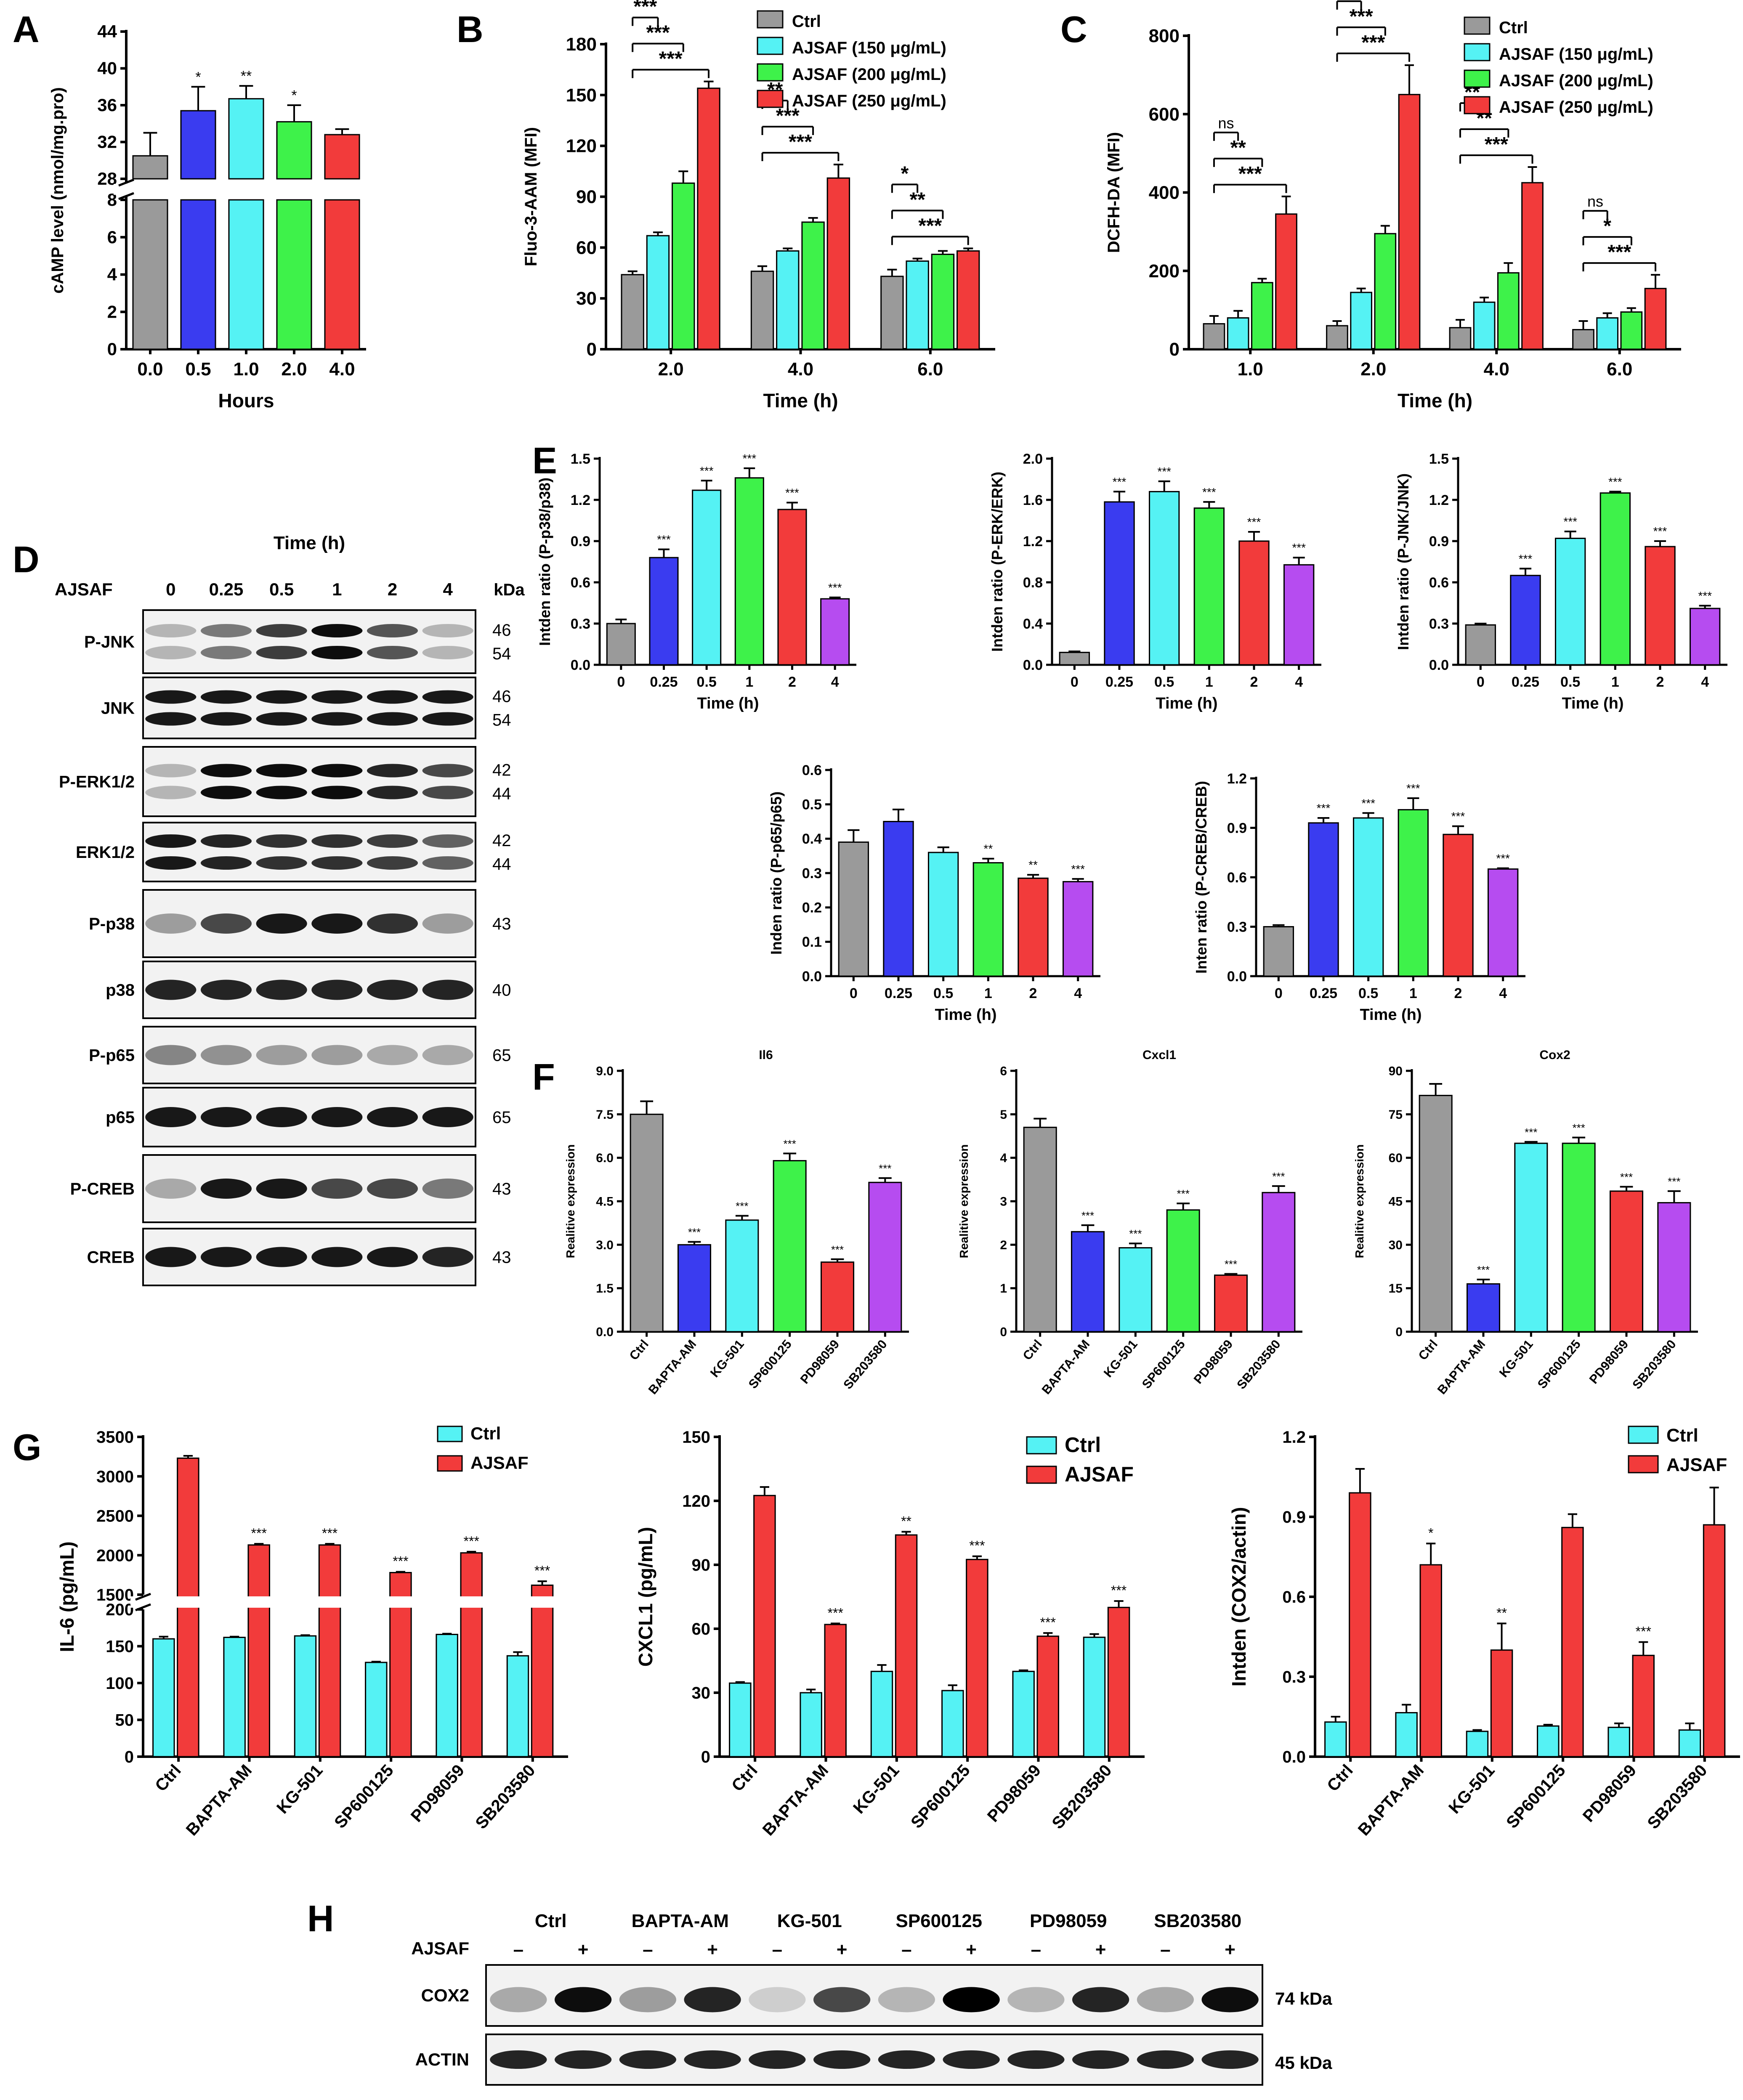 This screenshot has height=2100, width=1743. Describe the element at coordinates (1033, 864) in the screenshot. I see `significance-label: **` at that location.